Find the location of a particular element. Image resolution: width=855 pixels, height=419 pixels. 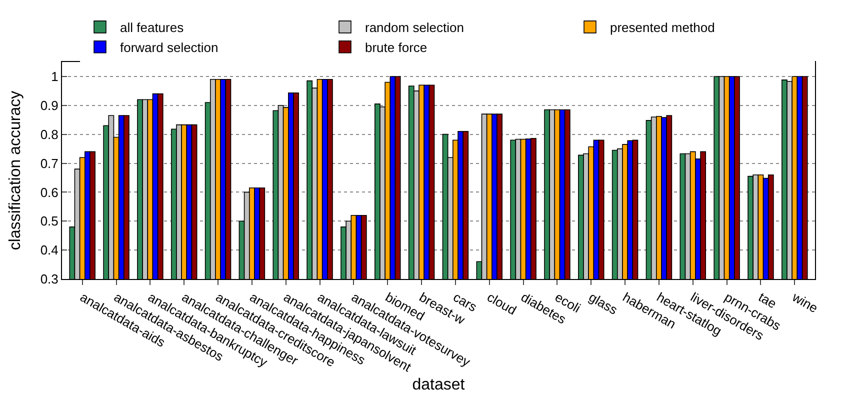

y-tick-label: 0.9 is located at coordinates (49, 105).